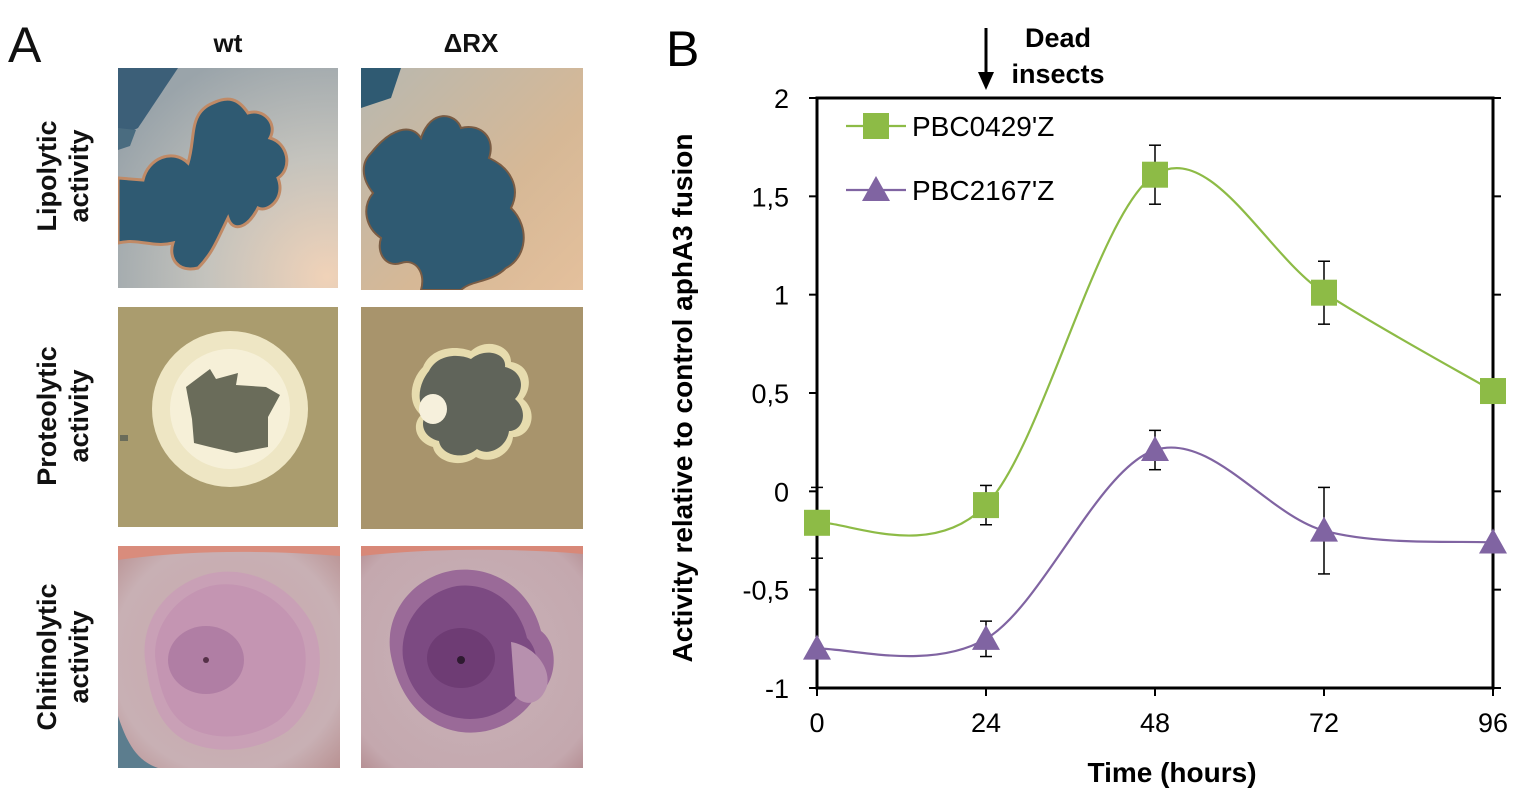 The height and width of the screenshot is (800, 1522). What do you see at coordinates (79, 416) in the screenshot?
I see `row-label-proteolytic-line2: activity` at bounding box center [79, 416].